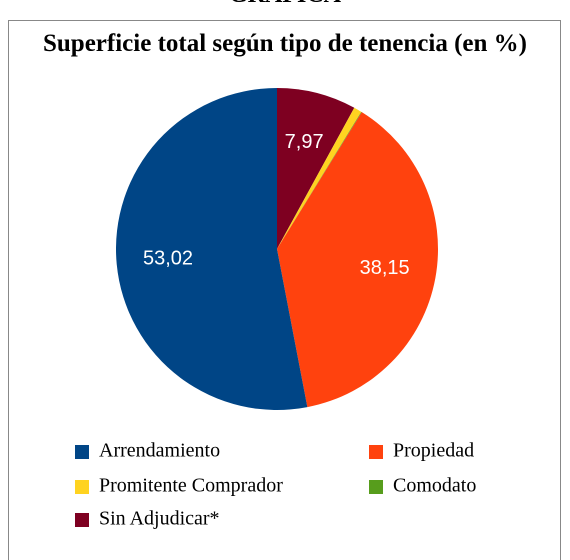 This screenshot has width=570, height=560. What do you see at coordinates (285, 4) in the screenshot?
I see `page-heading: GRAFICA` at bounding box center [285, 4].